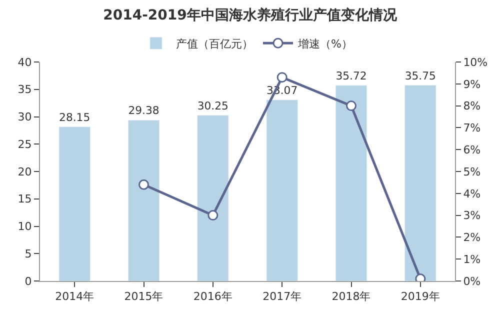  I want to click on y-tick-label: 5, so click(28, 253).